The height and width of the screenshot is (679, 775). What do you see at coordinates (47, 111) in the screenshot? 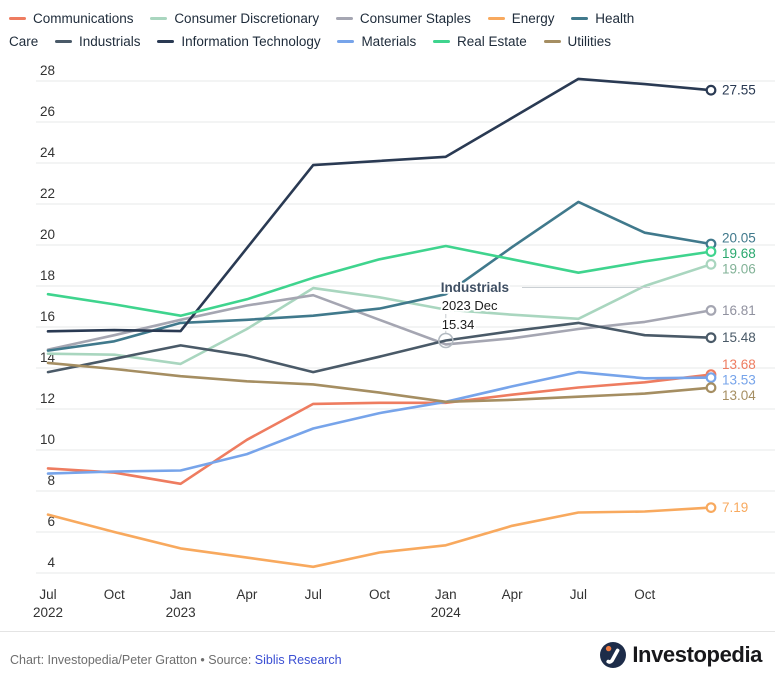
I see `y-tick-26: 26` at bounding box center [47, 111].